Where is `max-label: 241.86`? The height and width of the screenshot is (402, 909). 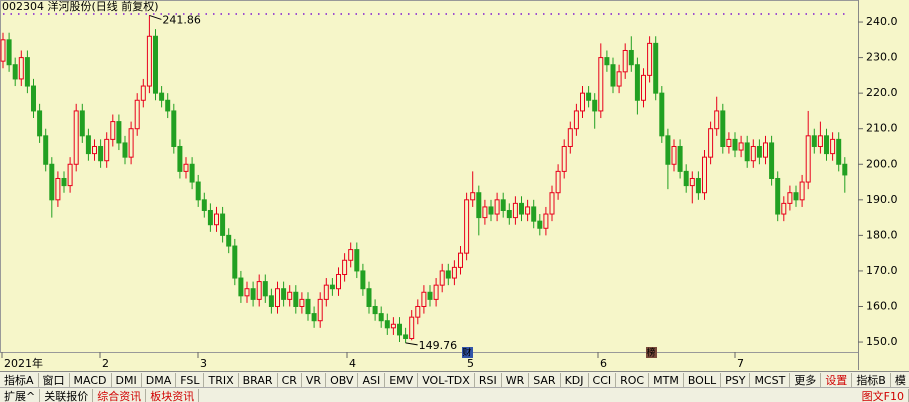 max-label: 241.86 is located at coordinates (181, 19).